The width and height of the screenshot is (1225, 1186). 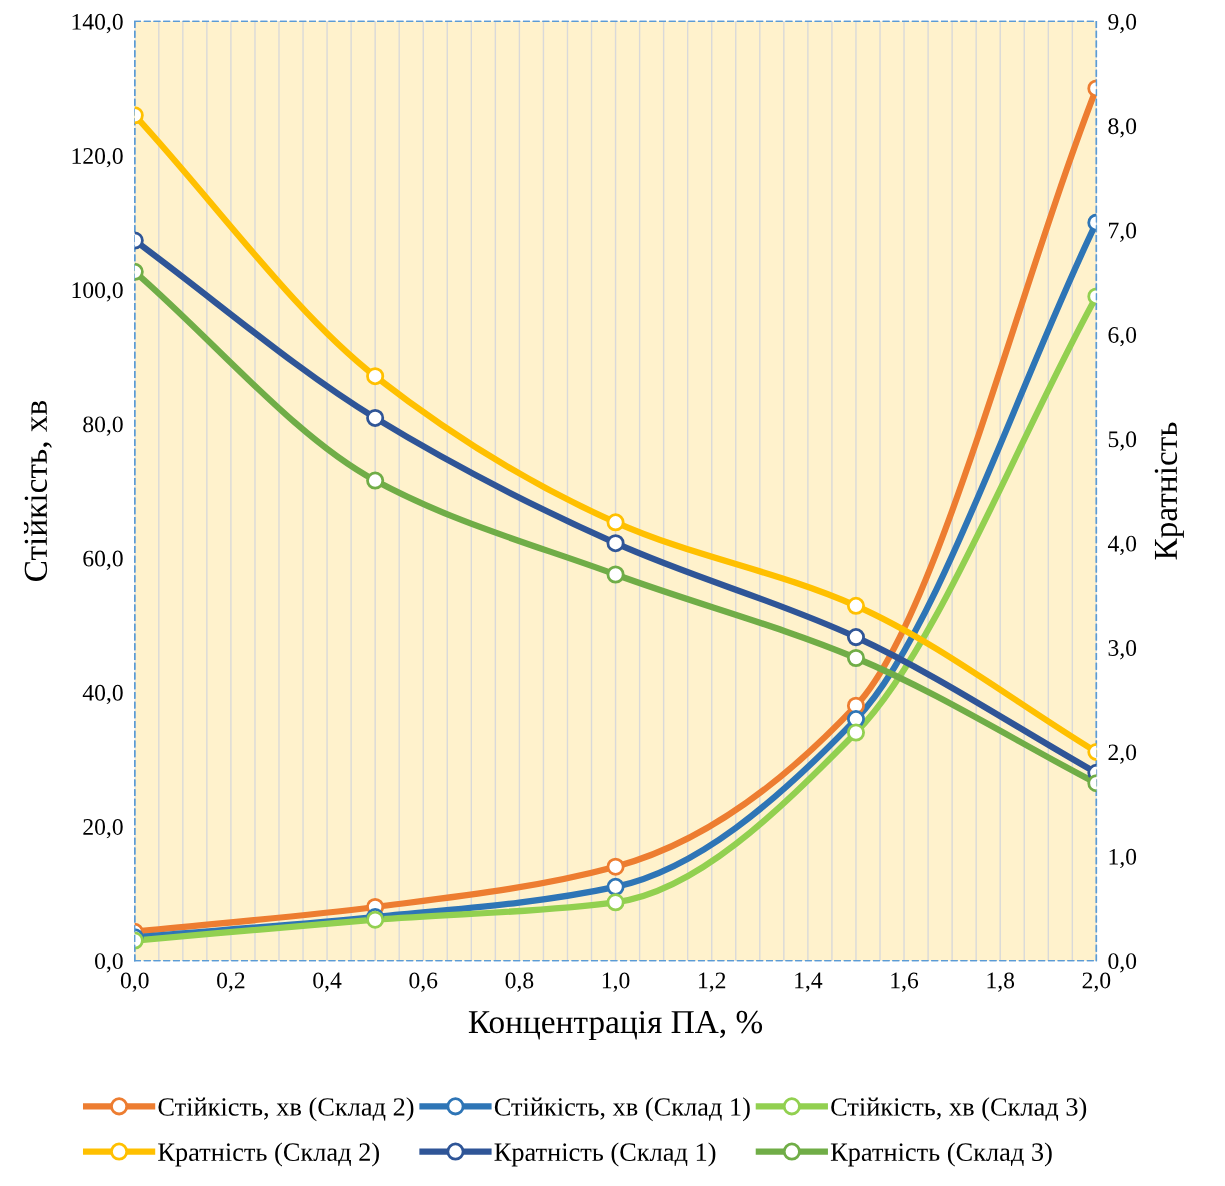 I want to click on legend-label: Стійкість, хв (Склад 3), so click(x=959, y=1109).